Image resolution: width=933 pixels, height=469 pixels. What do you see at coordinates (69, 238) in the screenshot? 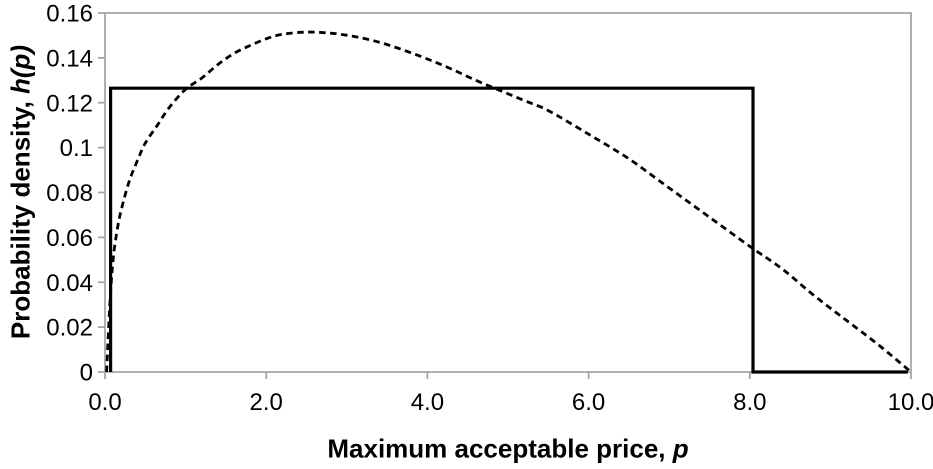
I see `y-tick-label: 0.06` at bounding box center [69, 238].